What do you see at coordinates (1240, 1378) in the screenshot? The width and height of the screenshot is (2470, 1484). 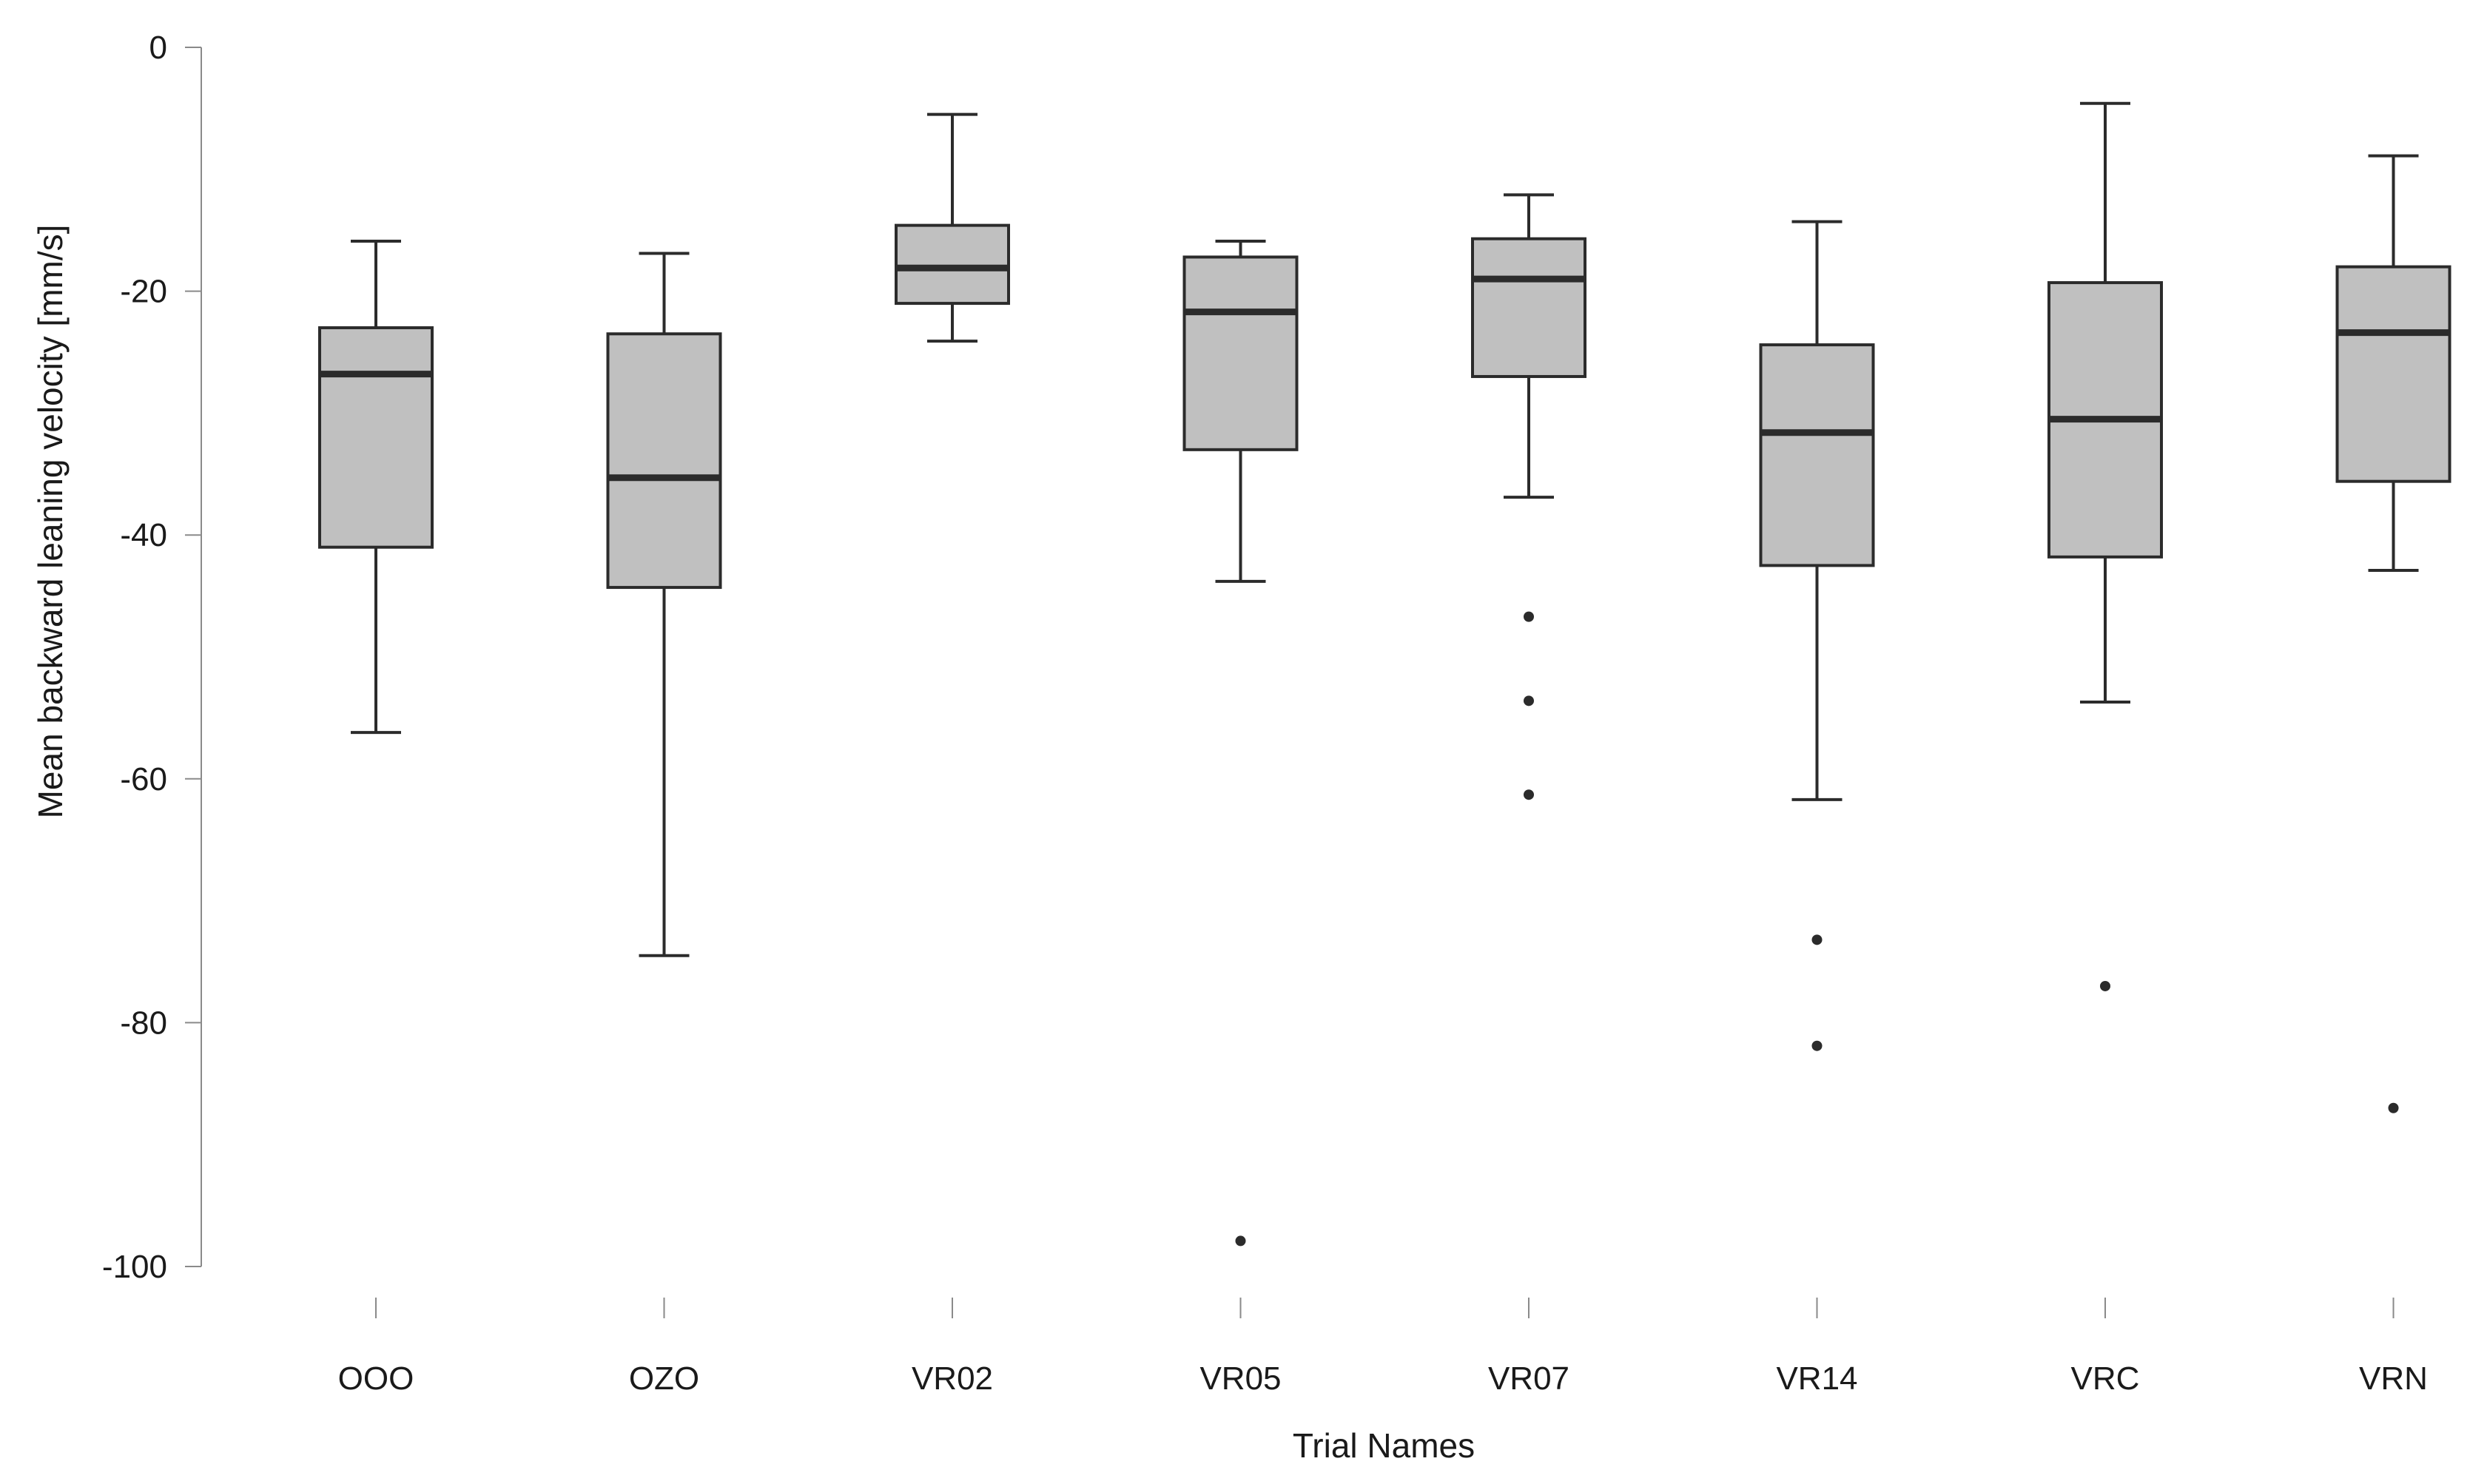 I see `x-tick-label: VR05` at bounding box center [1240, 1378].